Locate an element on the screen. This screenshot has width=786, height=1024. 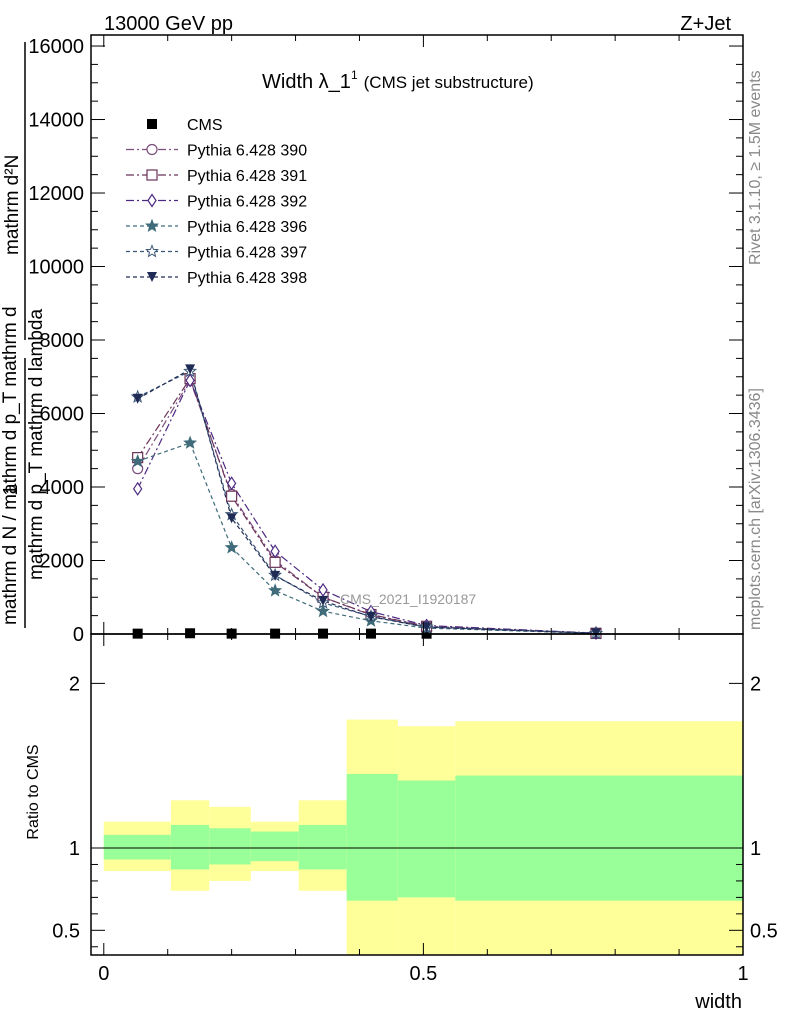
ratio-y-tick-label: 2 is located at coordinates (74, 684).